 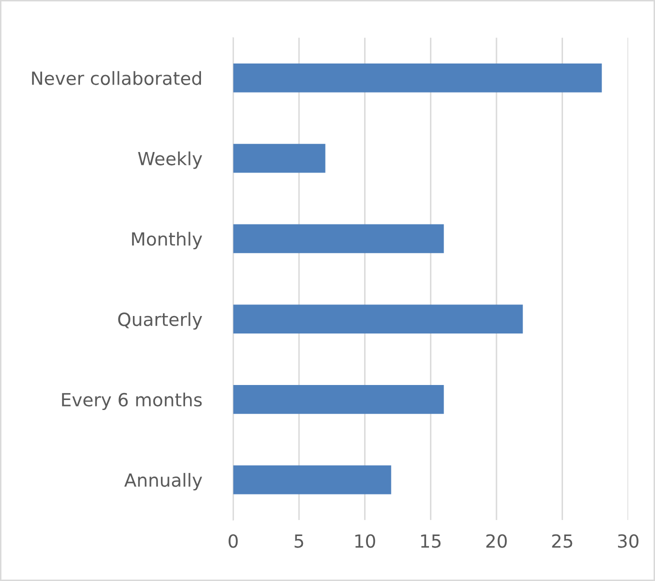 What do you see at coordinates (562, 541) in the screenshot?
I see `x-tick-label: 25` at bounding box center [562, 541].